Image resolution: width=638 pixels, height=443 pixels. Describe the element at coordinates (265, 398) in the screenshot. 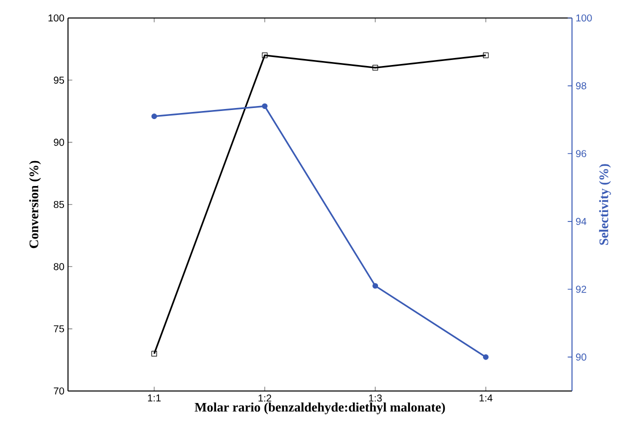

I see `x-tick-label: 1:2` at that location.